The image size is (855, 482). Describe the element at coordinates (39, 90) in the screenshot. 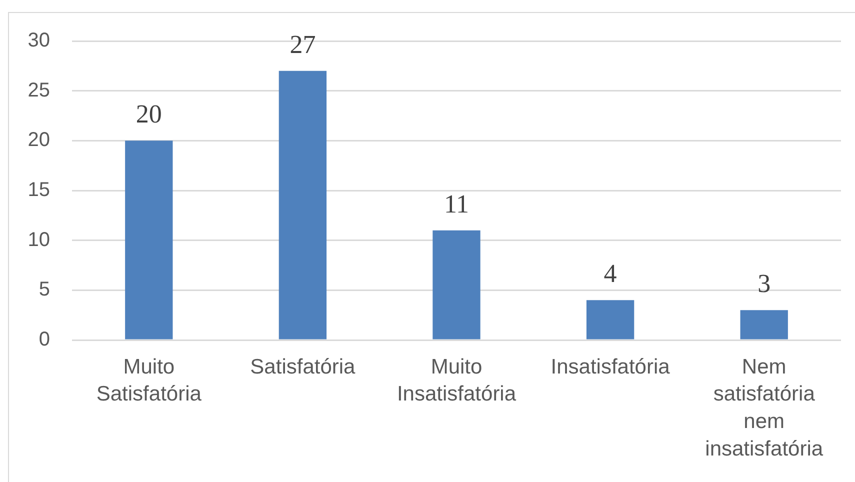

I see `y-tick-label: 25` at that location.